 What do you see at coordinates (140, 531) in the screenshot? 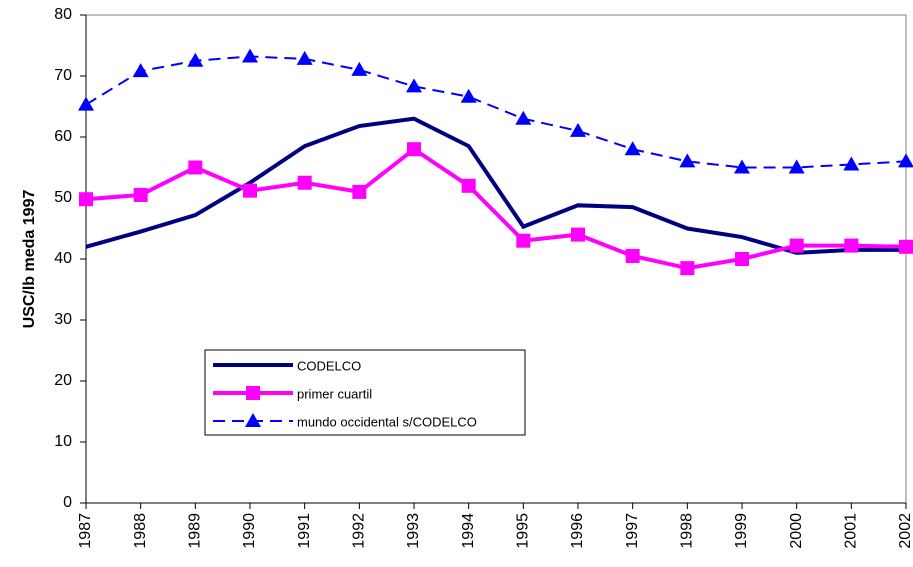
I see `x-tick-label: 1988` at bounding box center [140, 531].